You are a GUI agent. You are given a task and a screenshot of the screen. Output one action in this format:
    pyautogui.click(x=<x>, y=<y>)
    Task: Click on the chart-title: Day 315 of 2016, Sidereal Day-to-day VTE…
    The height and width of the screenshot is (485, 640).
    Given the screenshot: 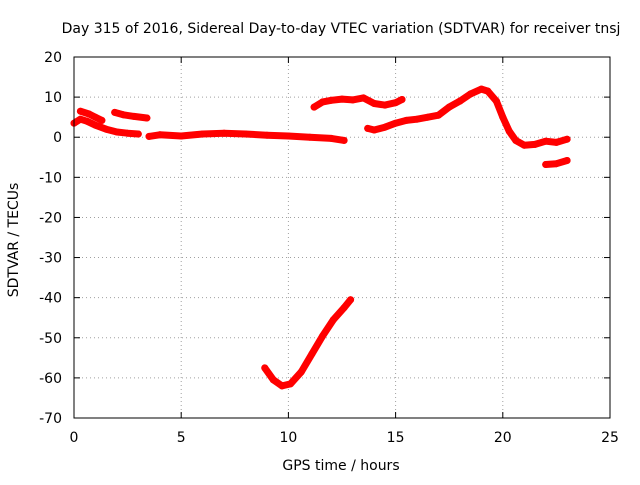 What is the action you would take?
    pyautogui.click(x=341, y=29)
    